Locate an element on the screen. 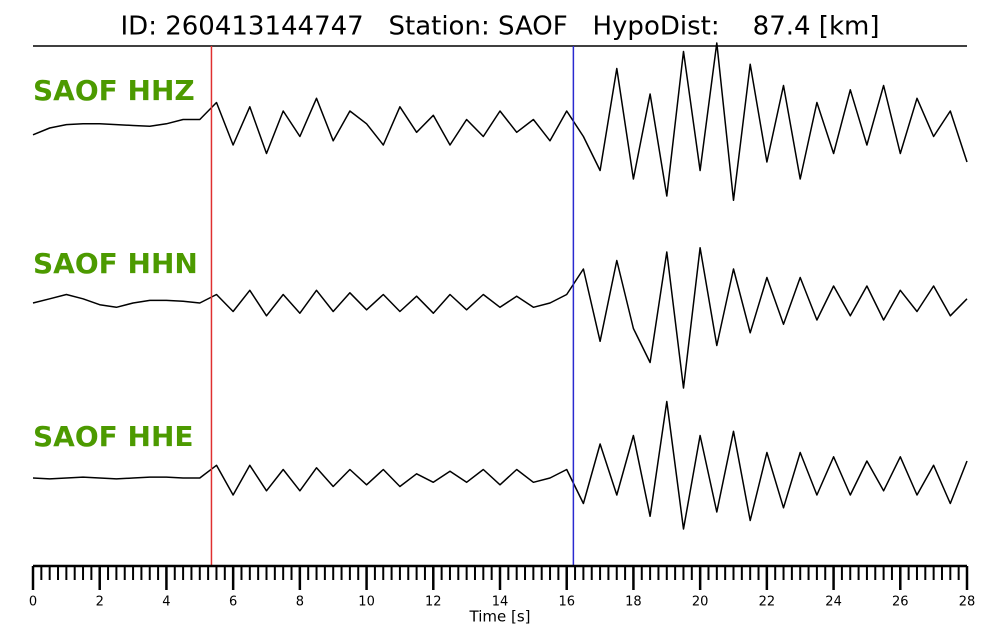 This screenshot has width=1000, height=640. trace-label: SAOF HHZ is located at coordinates (114, 90).